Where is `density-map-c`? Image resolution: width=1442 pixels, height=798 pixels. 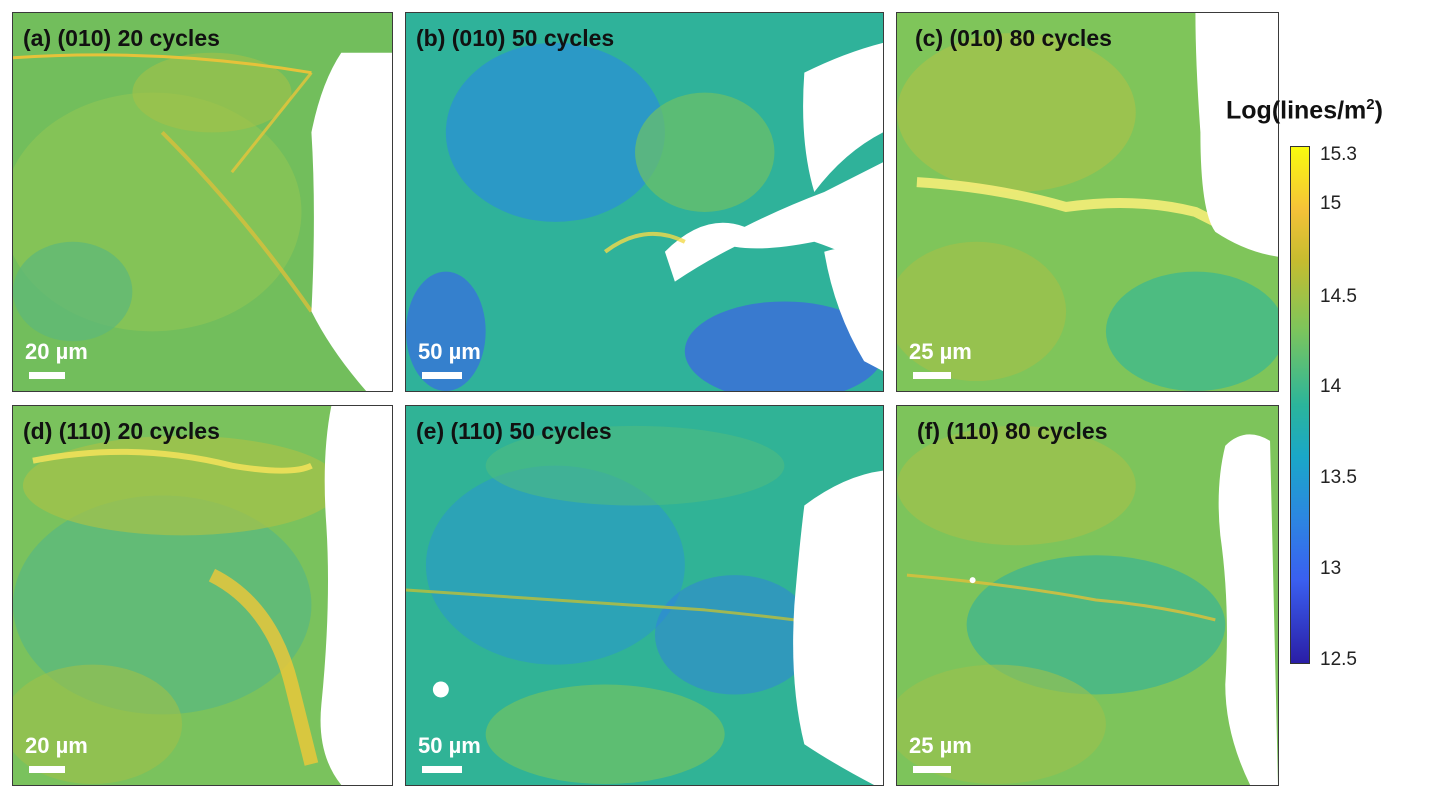
density-map-c is located at coordinates (1087, 202).